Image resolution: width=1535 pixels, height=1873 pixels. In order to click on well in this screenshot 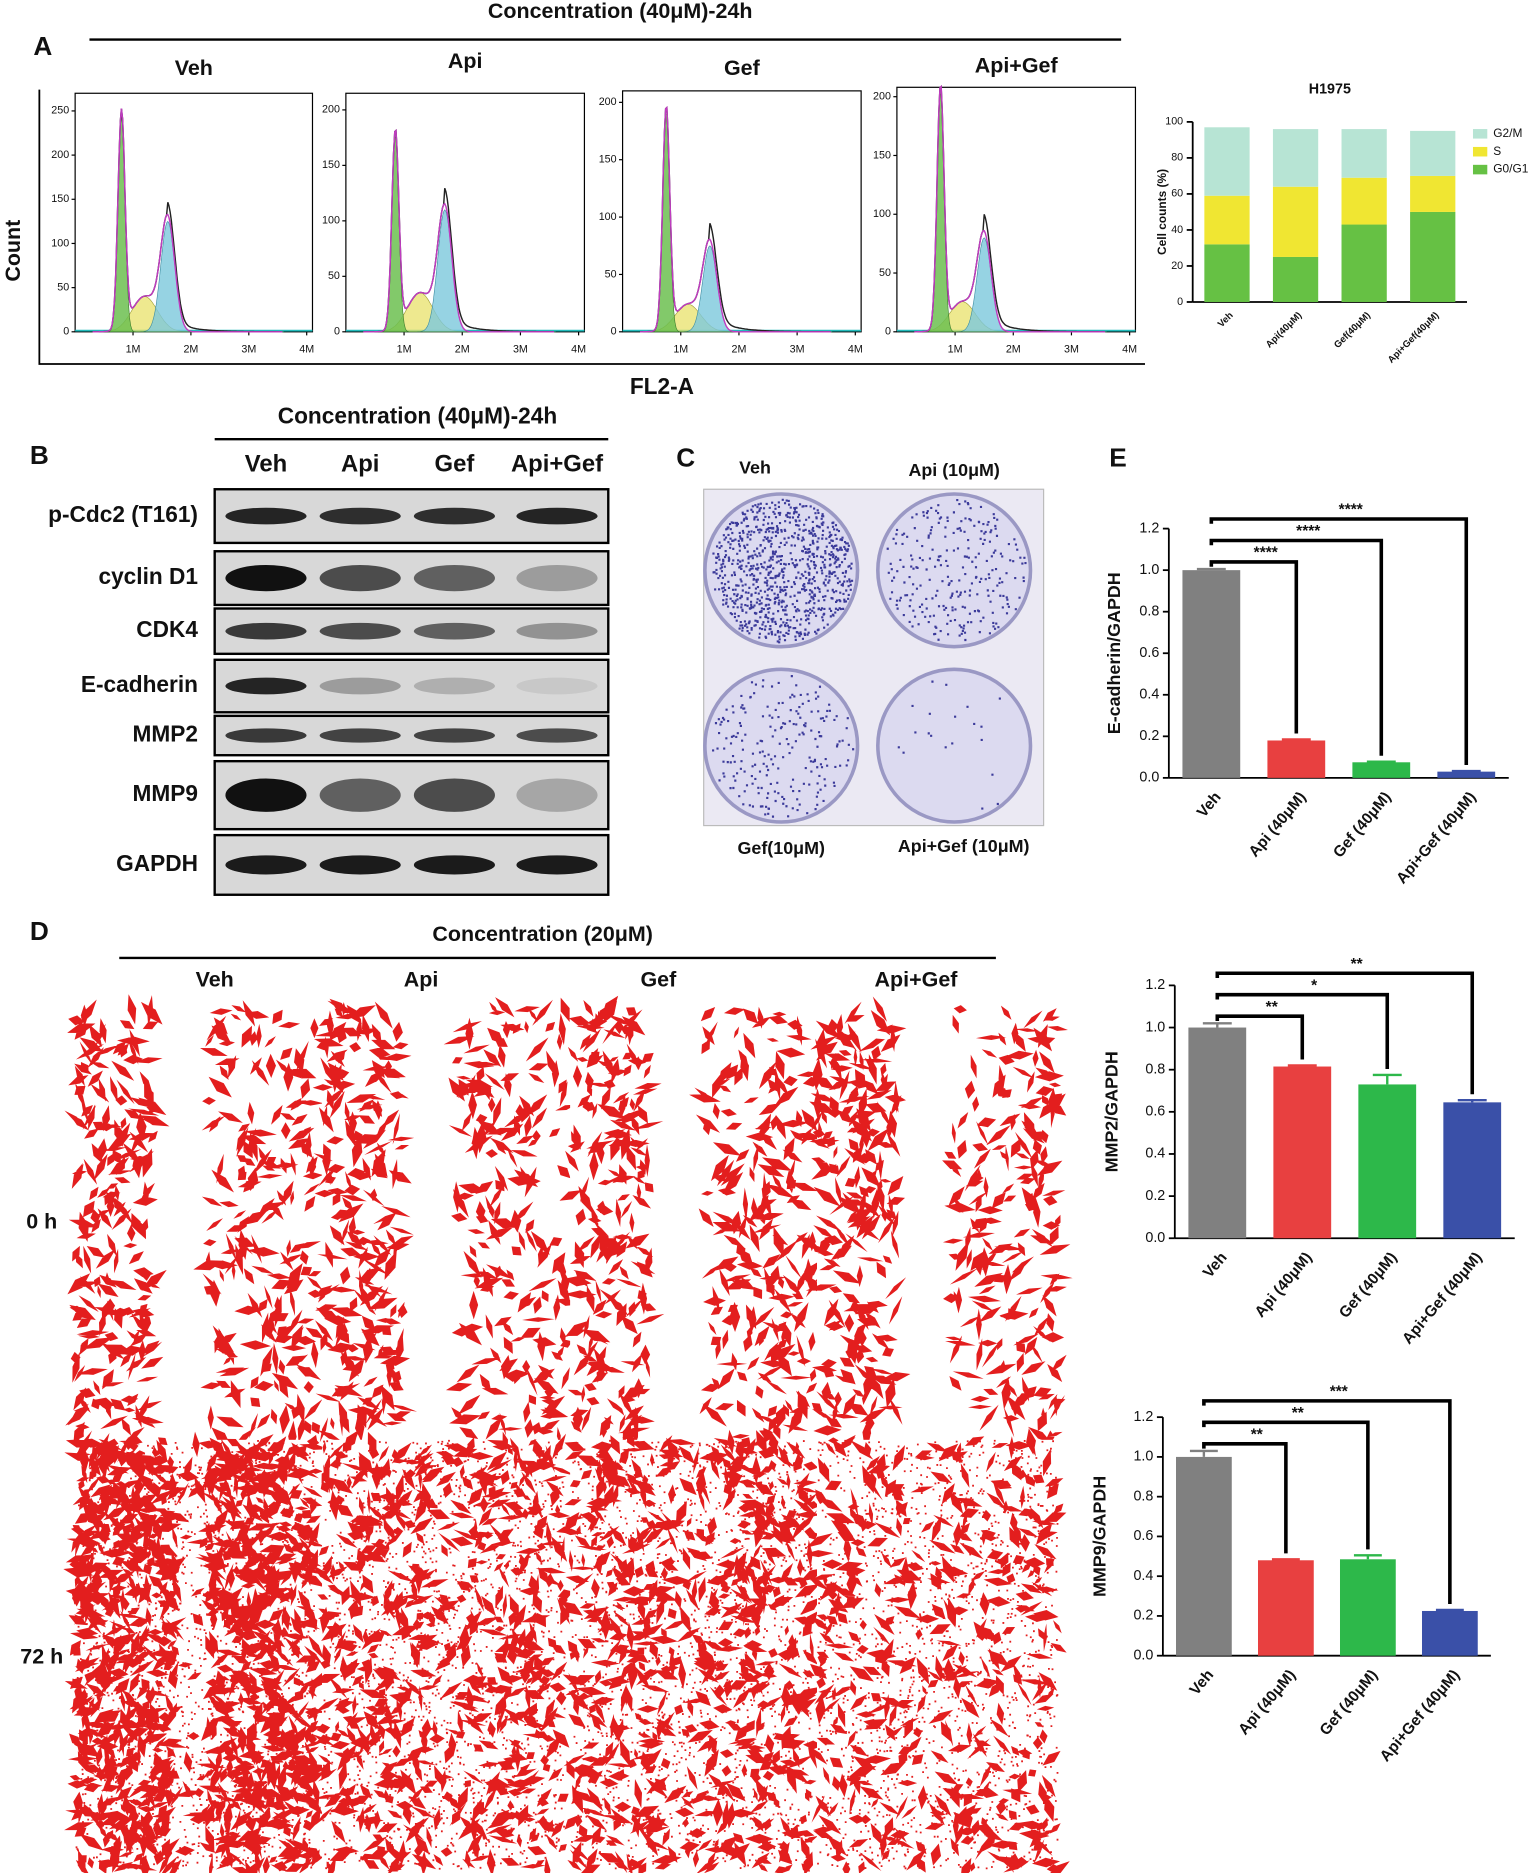, I will do `click(954, 745)`.